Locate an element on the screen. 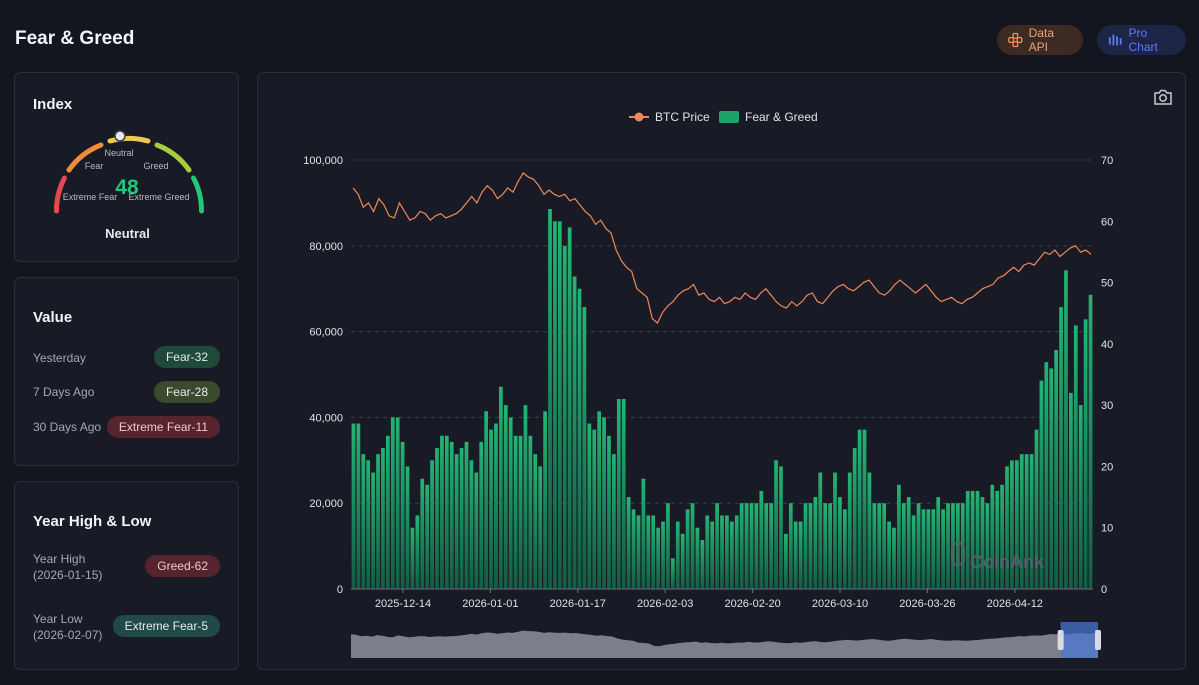 The width and height of the screenshot is (1199, 685). legend-fear-greed-label: Fear & Greed is located at coordinates (781, 117).